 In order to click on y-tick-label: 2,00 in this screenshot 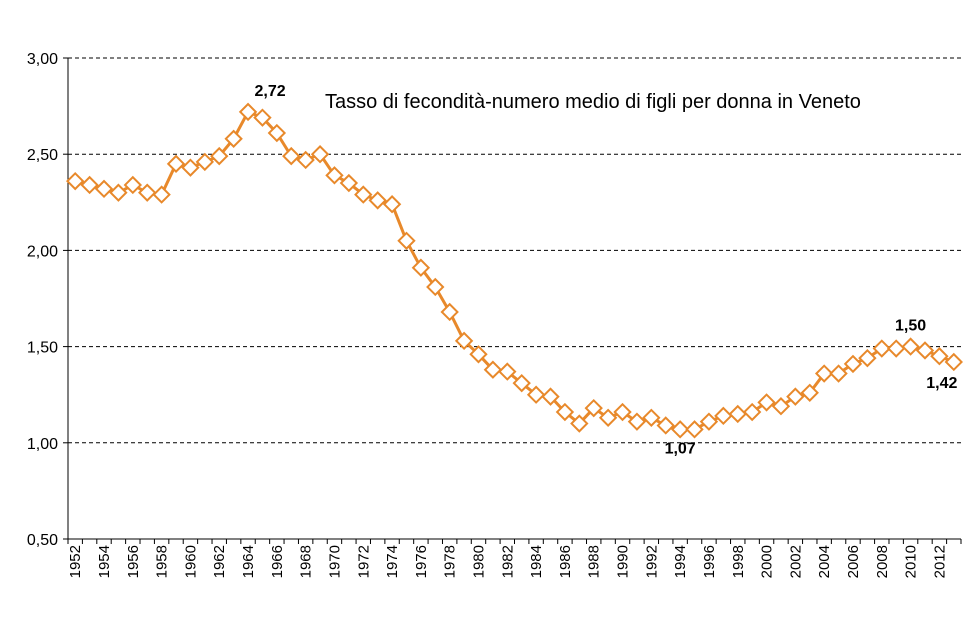, I will do `click(42, 251)`.